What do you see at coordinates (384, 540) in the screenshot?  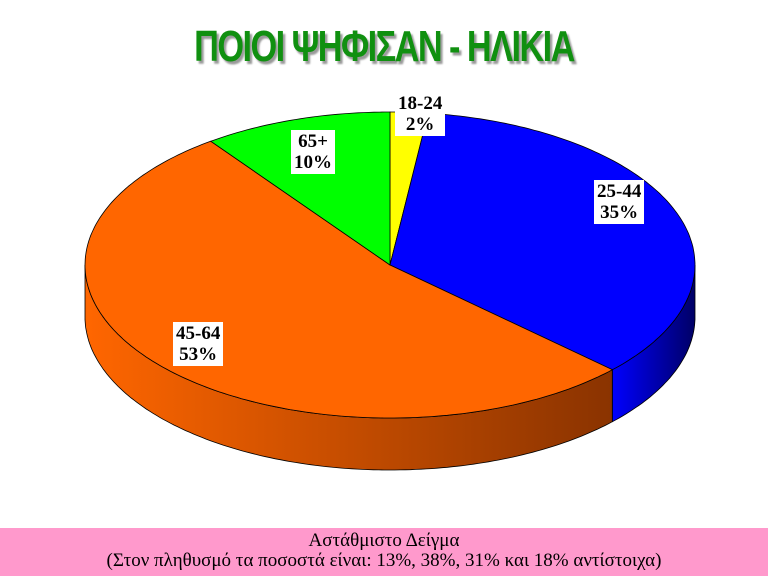 I see `footer-line-1: Αστάθμιστο Δείγμα` at bounding box center [384, 540].